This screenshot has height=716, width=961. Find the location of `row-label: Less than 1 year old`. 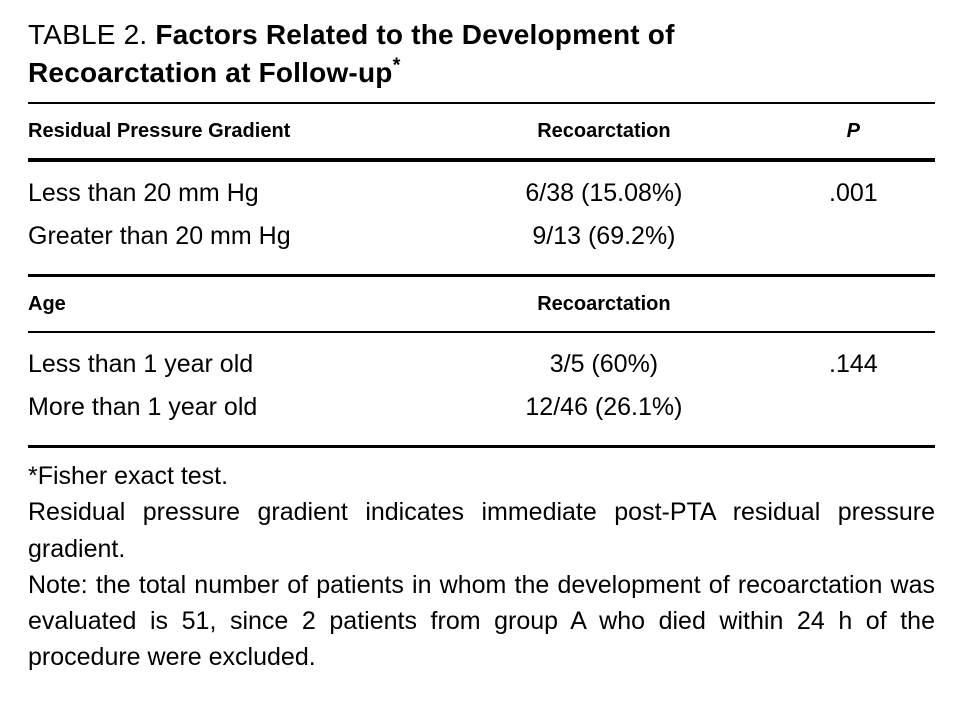

row-label: Less than 1 year old is located at coordinates (141, 364).